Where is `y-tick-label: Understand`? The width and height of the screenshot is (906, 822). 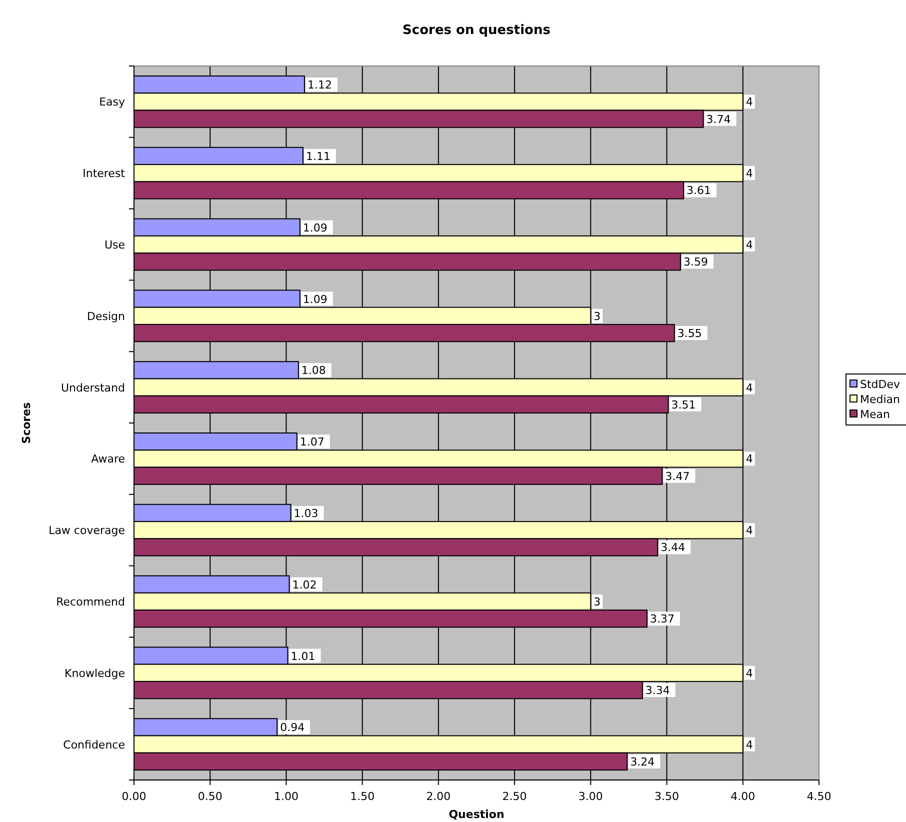 y-tick-label: Understand is located at coordinates (92, 387).